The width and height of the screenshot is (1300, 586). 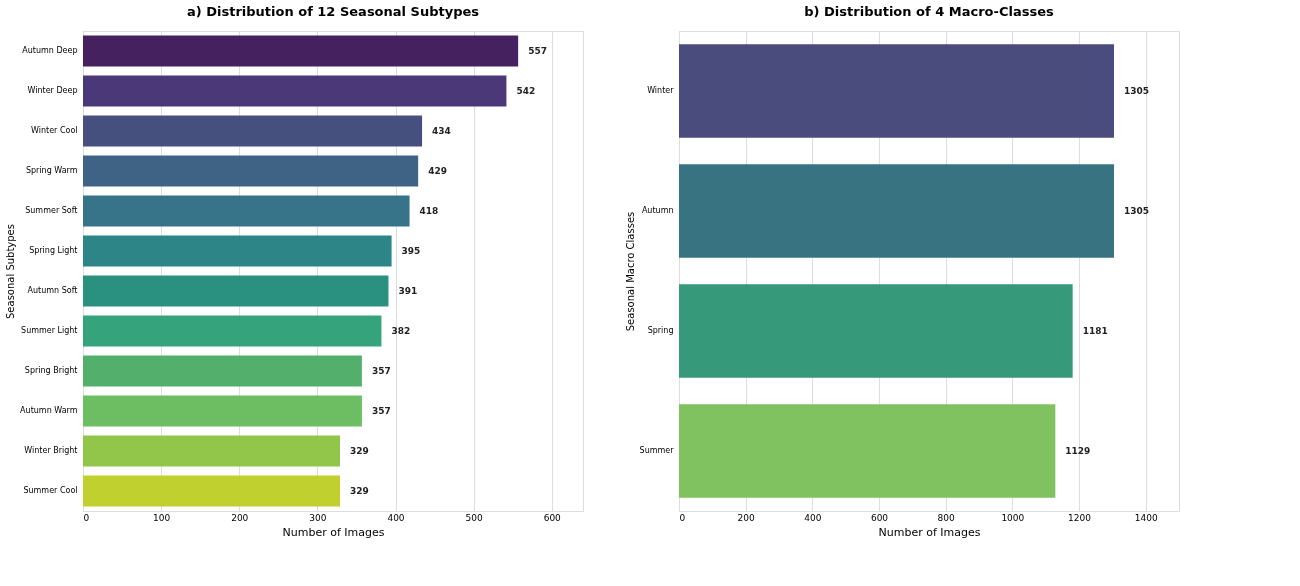 What do you see at coordinates (51, 370) in the screenshot?
I see `y-tick-label: Spring Bright` at bounding box center [51, 370].